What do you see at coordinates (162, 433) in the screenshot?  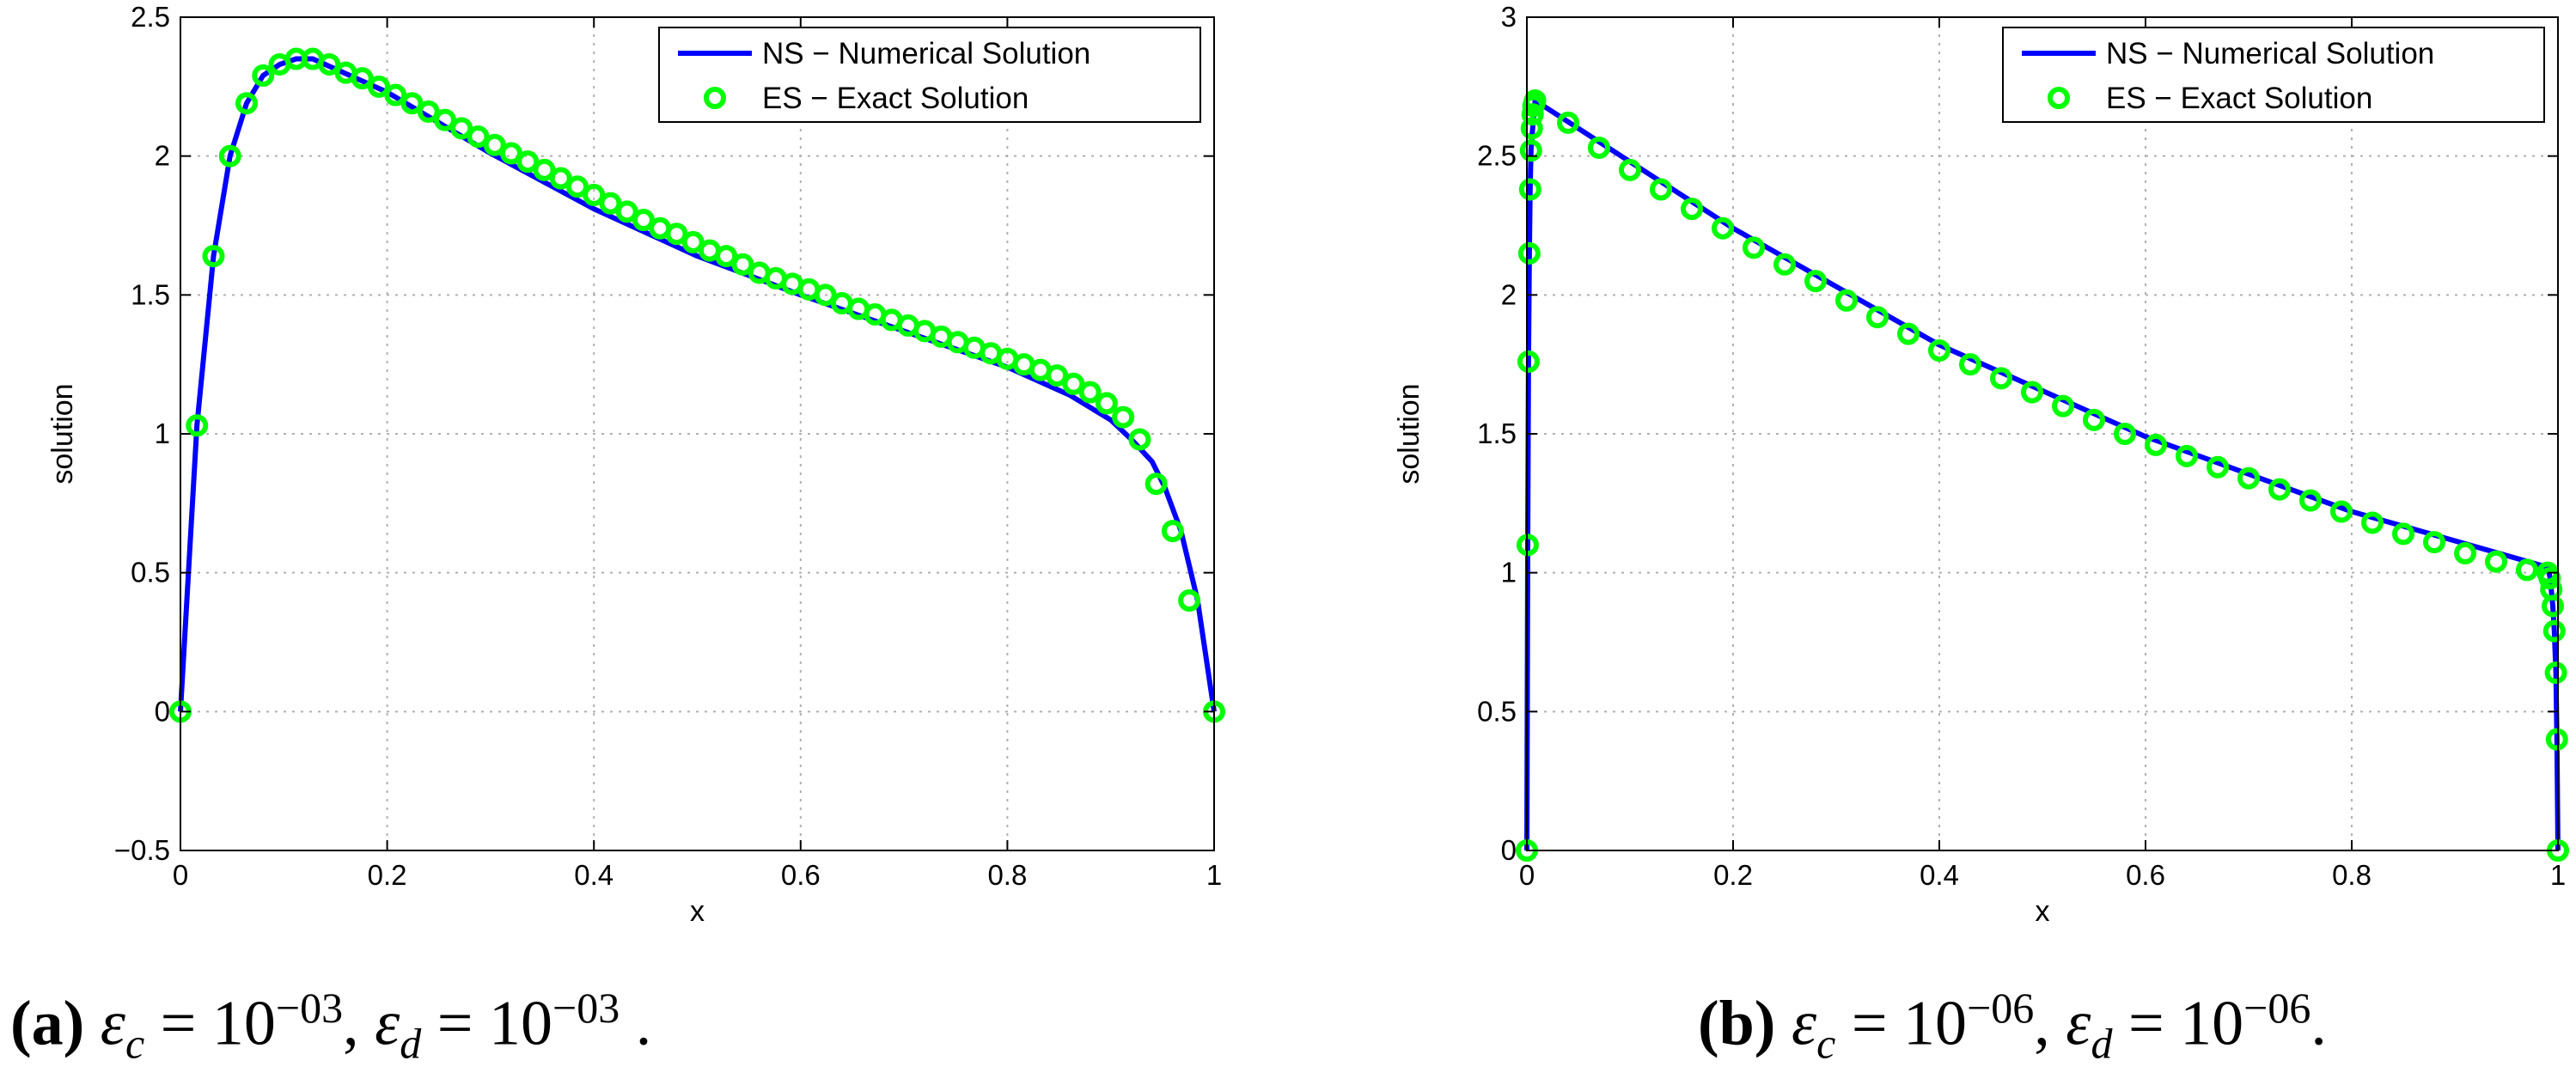 I see `chart-a-ytick-label-3: 1` at bounding box center [162, 433].